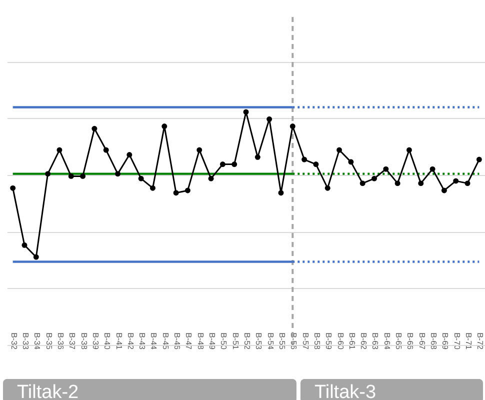 The image size is (485, 400). What do you see at coordinates (119, 341) in the screenshot?
I see `x-tick-label: B-41` at bounding box center [119, 341].